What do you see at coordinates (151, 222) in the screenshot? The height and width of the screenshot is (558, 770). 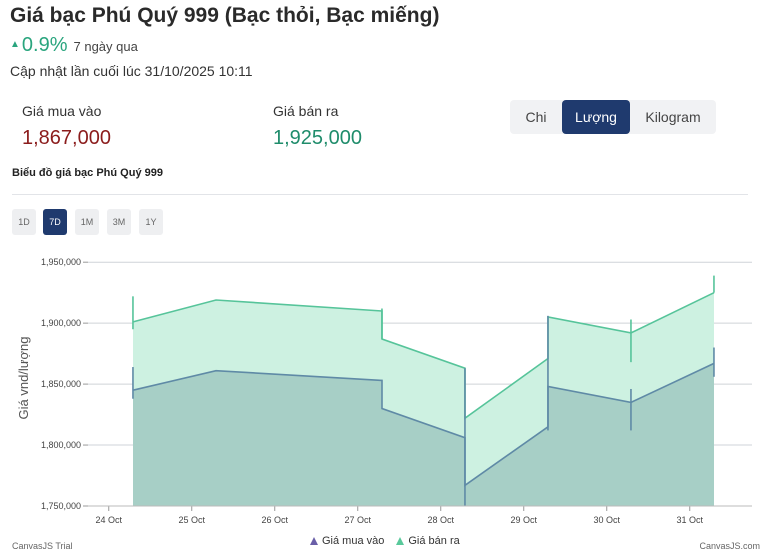 I see `range-1y-button: 1Y` at bounding box center [151, 222].